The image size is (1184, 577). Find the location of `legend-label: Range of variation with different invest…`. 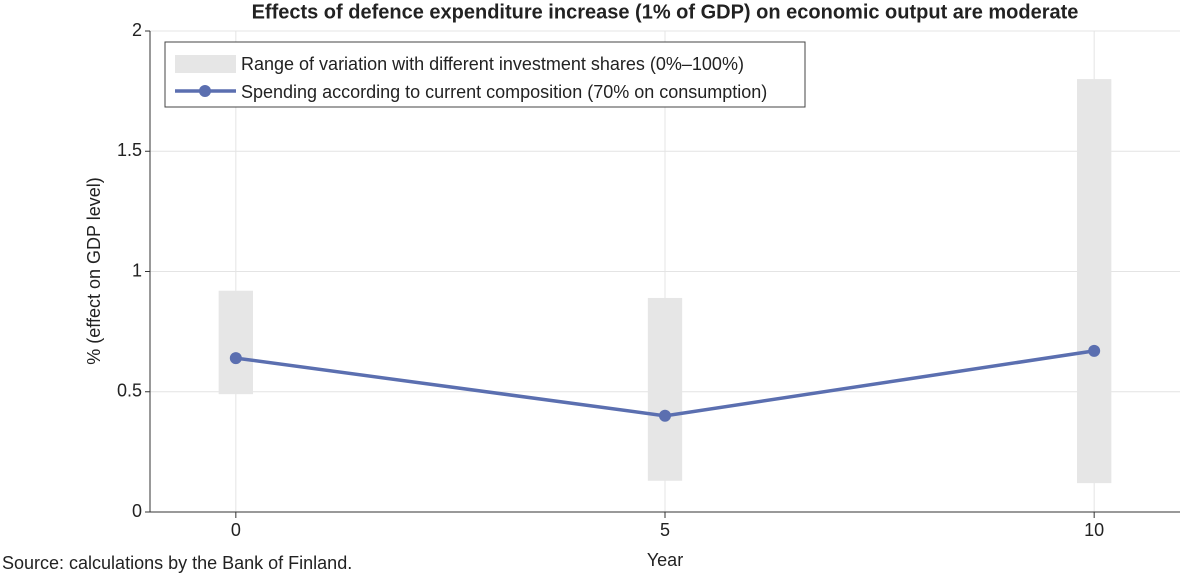

legend-label: Range of variation with different invest… is located at coordinates (492, 64).